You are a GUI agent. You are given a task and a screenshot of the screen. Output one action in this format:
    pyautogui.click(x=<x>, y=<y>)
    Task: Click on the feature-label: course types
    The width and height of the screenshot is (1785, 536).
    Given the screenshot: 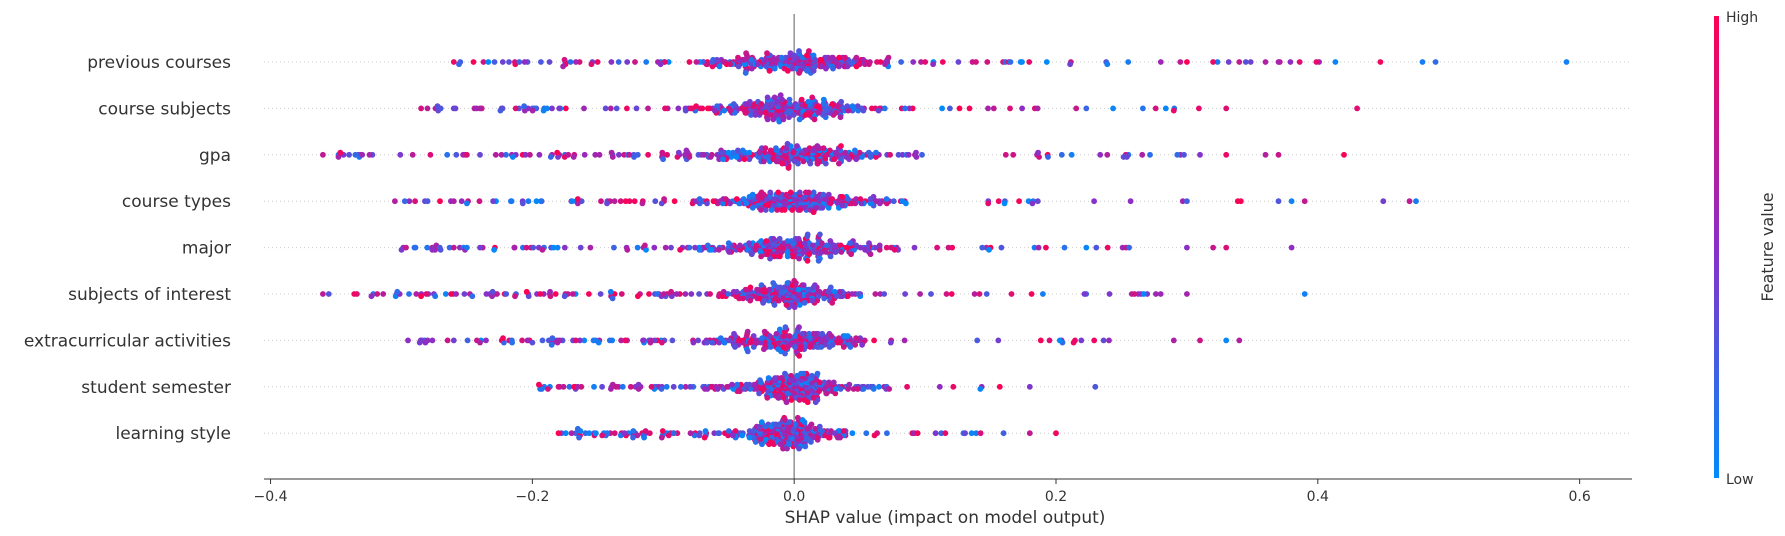 What is the action you would take?
    pyautogui.click(x=176, y=202)
    